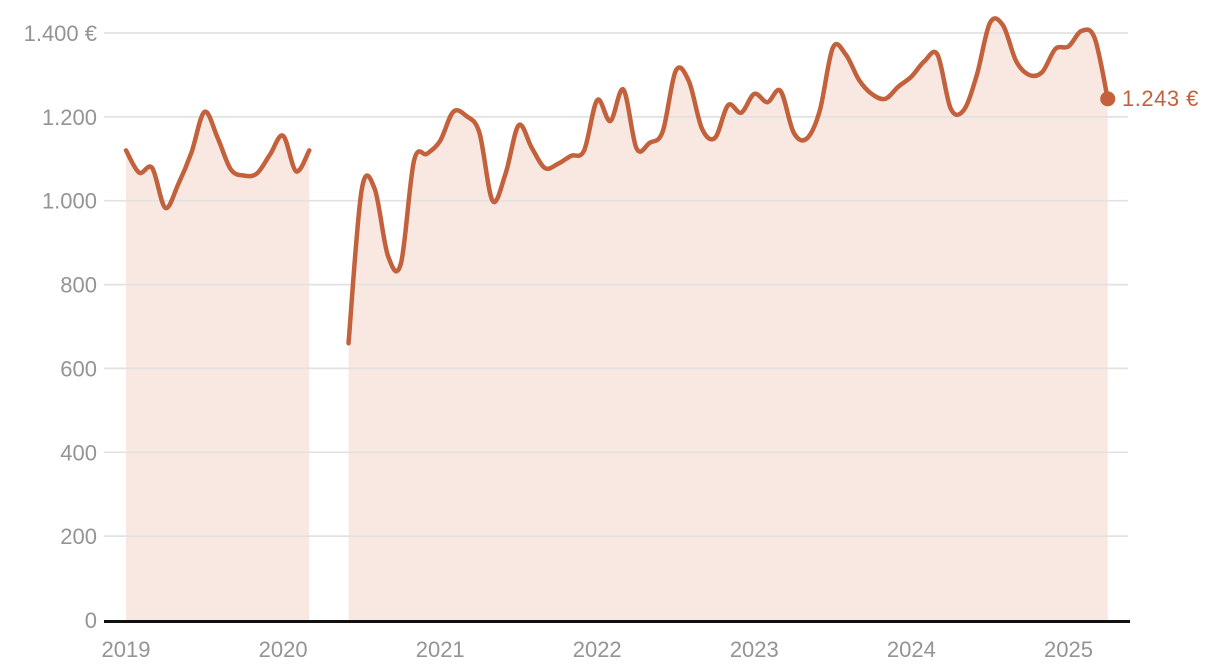 Image resolution: width=1220 pixels, height=668 pixels. Describe the element at coordinates (78, 536) in the screenshot. I see `y-tick-label: 200` at that location.